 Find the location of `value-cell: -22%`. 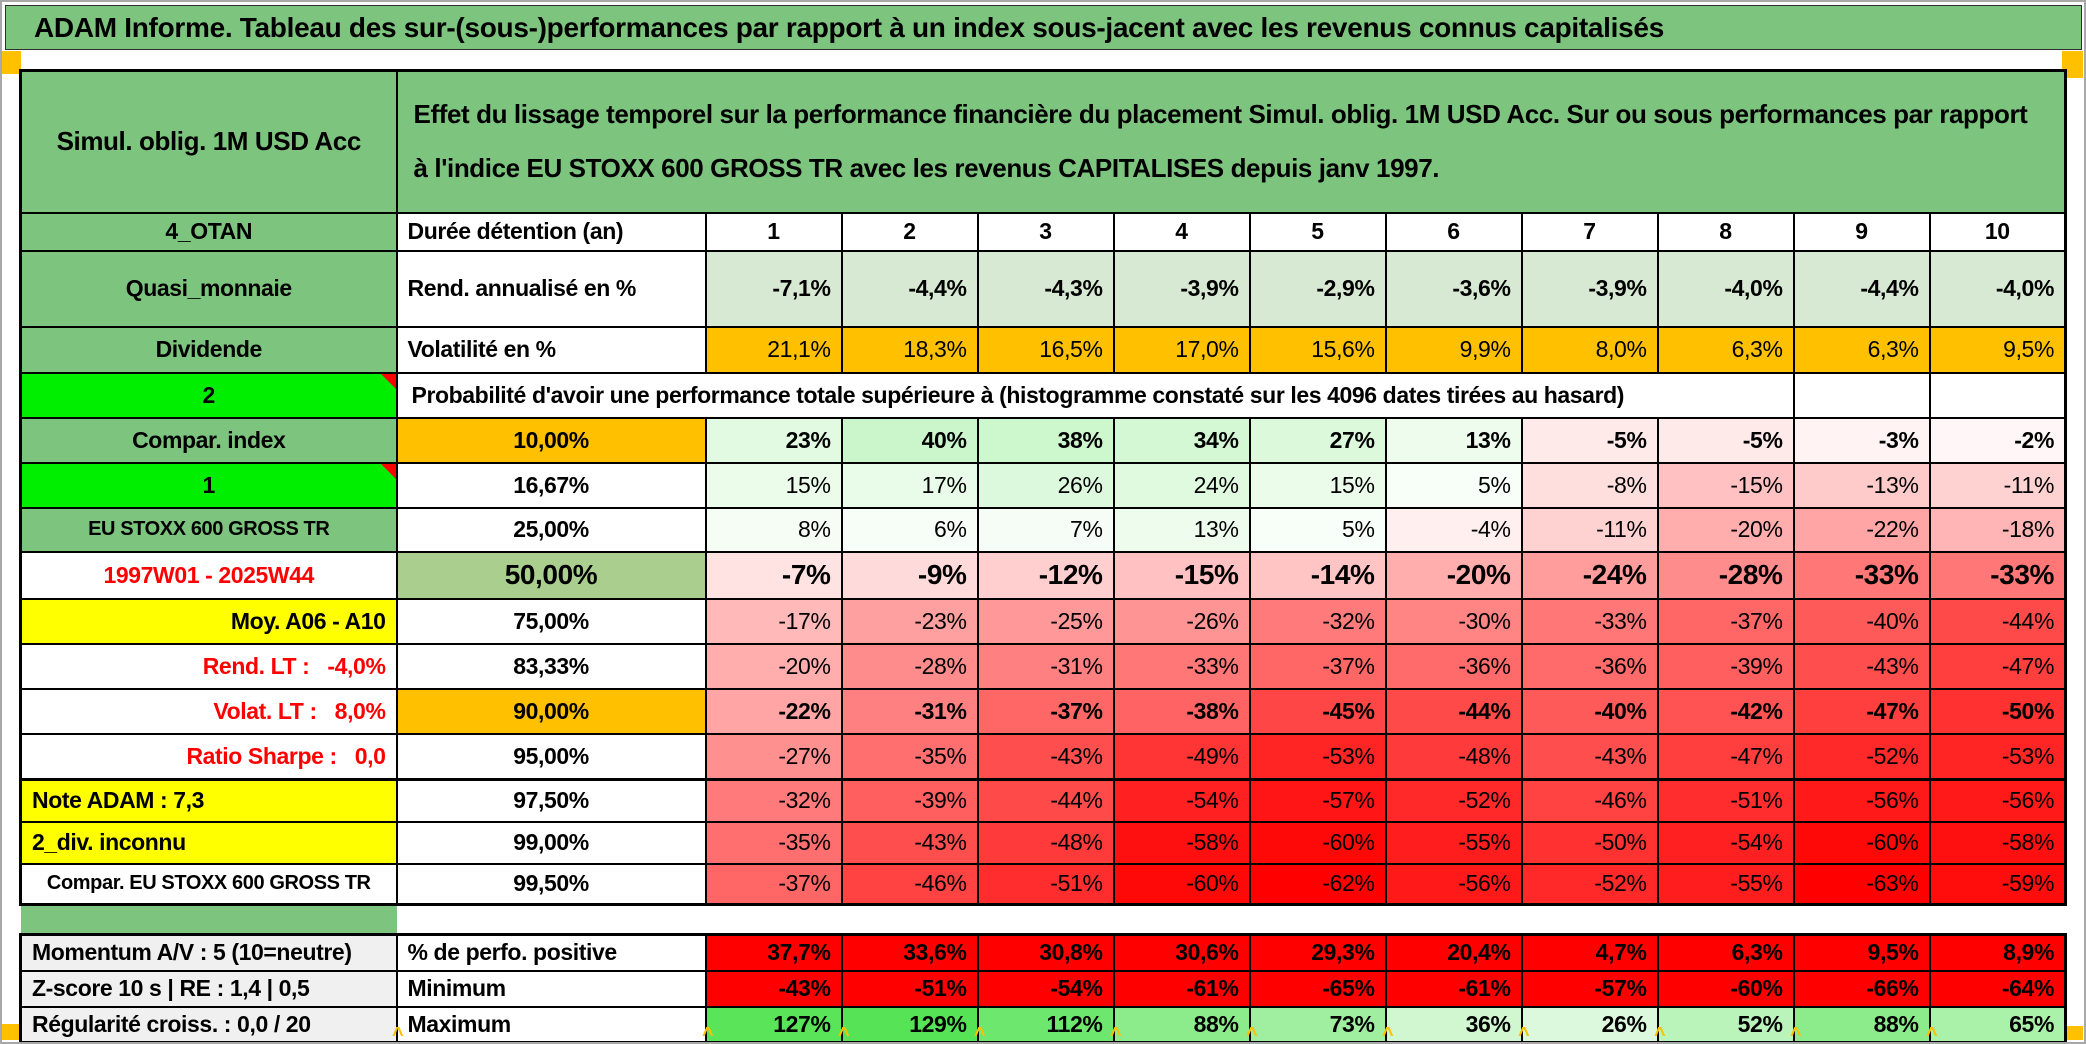

value-cell: -22% is located at coordinates (773, 711).